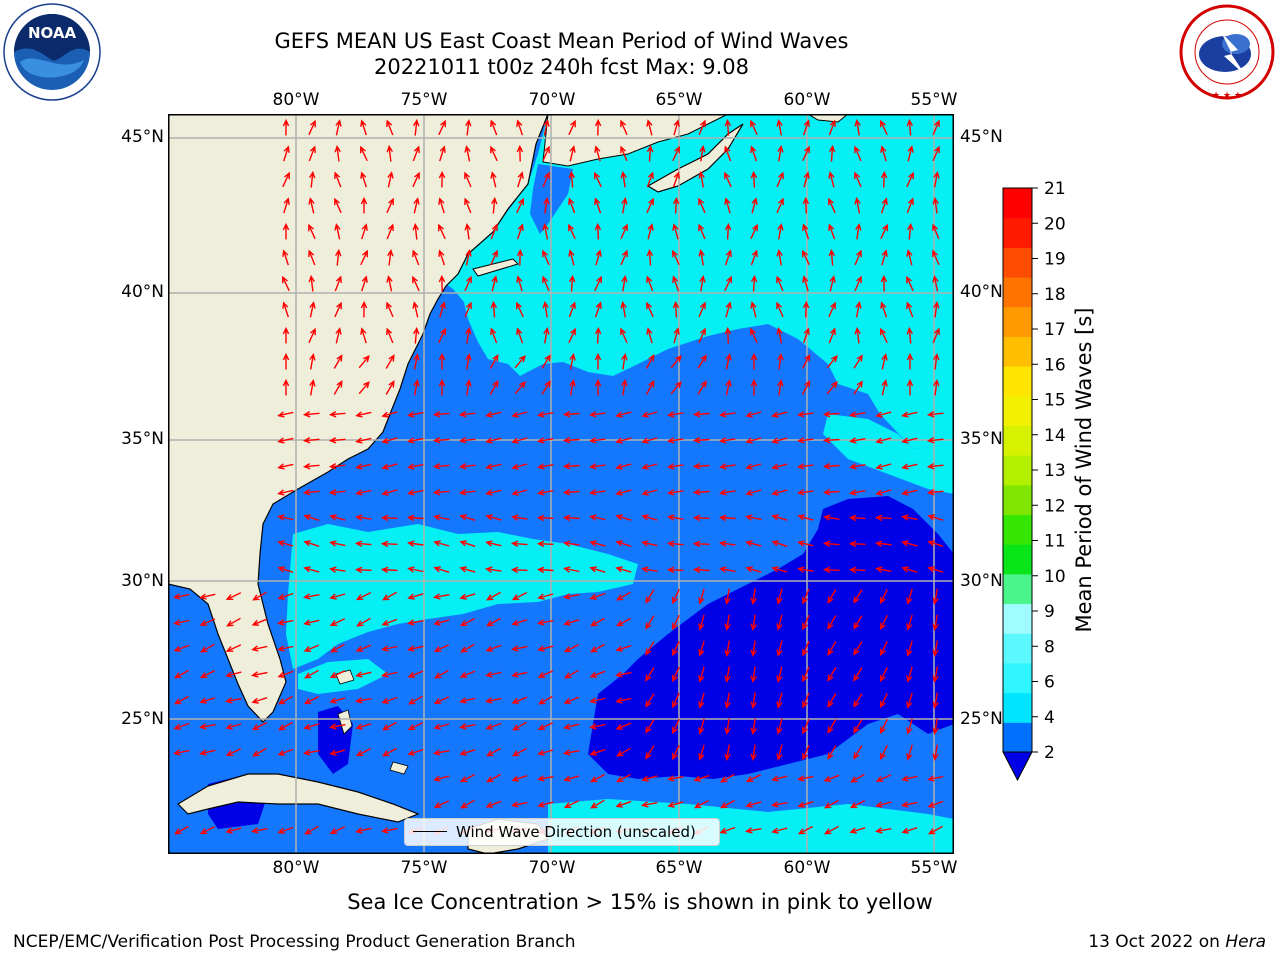 The image size is (1280, 960). What do you see at coordinates (1049, 683) in the screenshot?
I see `colorbar-tick-label: 6` at bounding box center [1049, 683].